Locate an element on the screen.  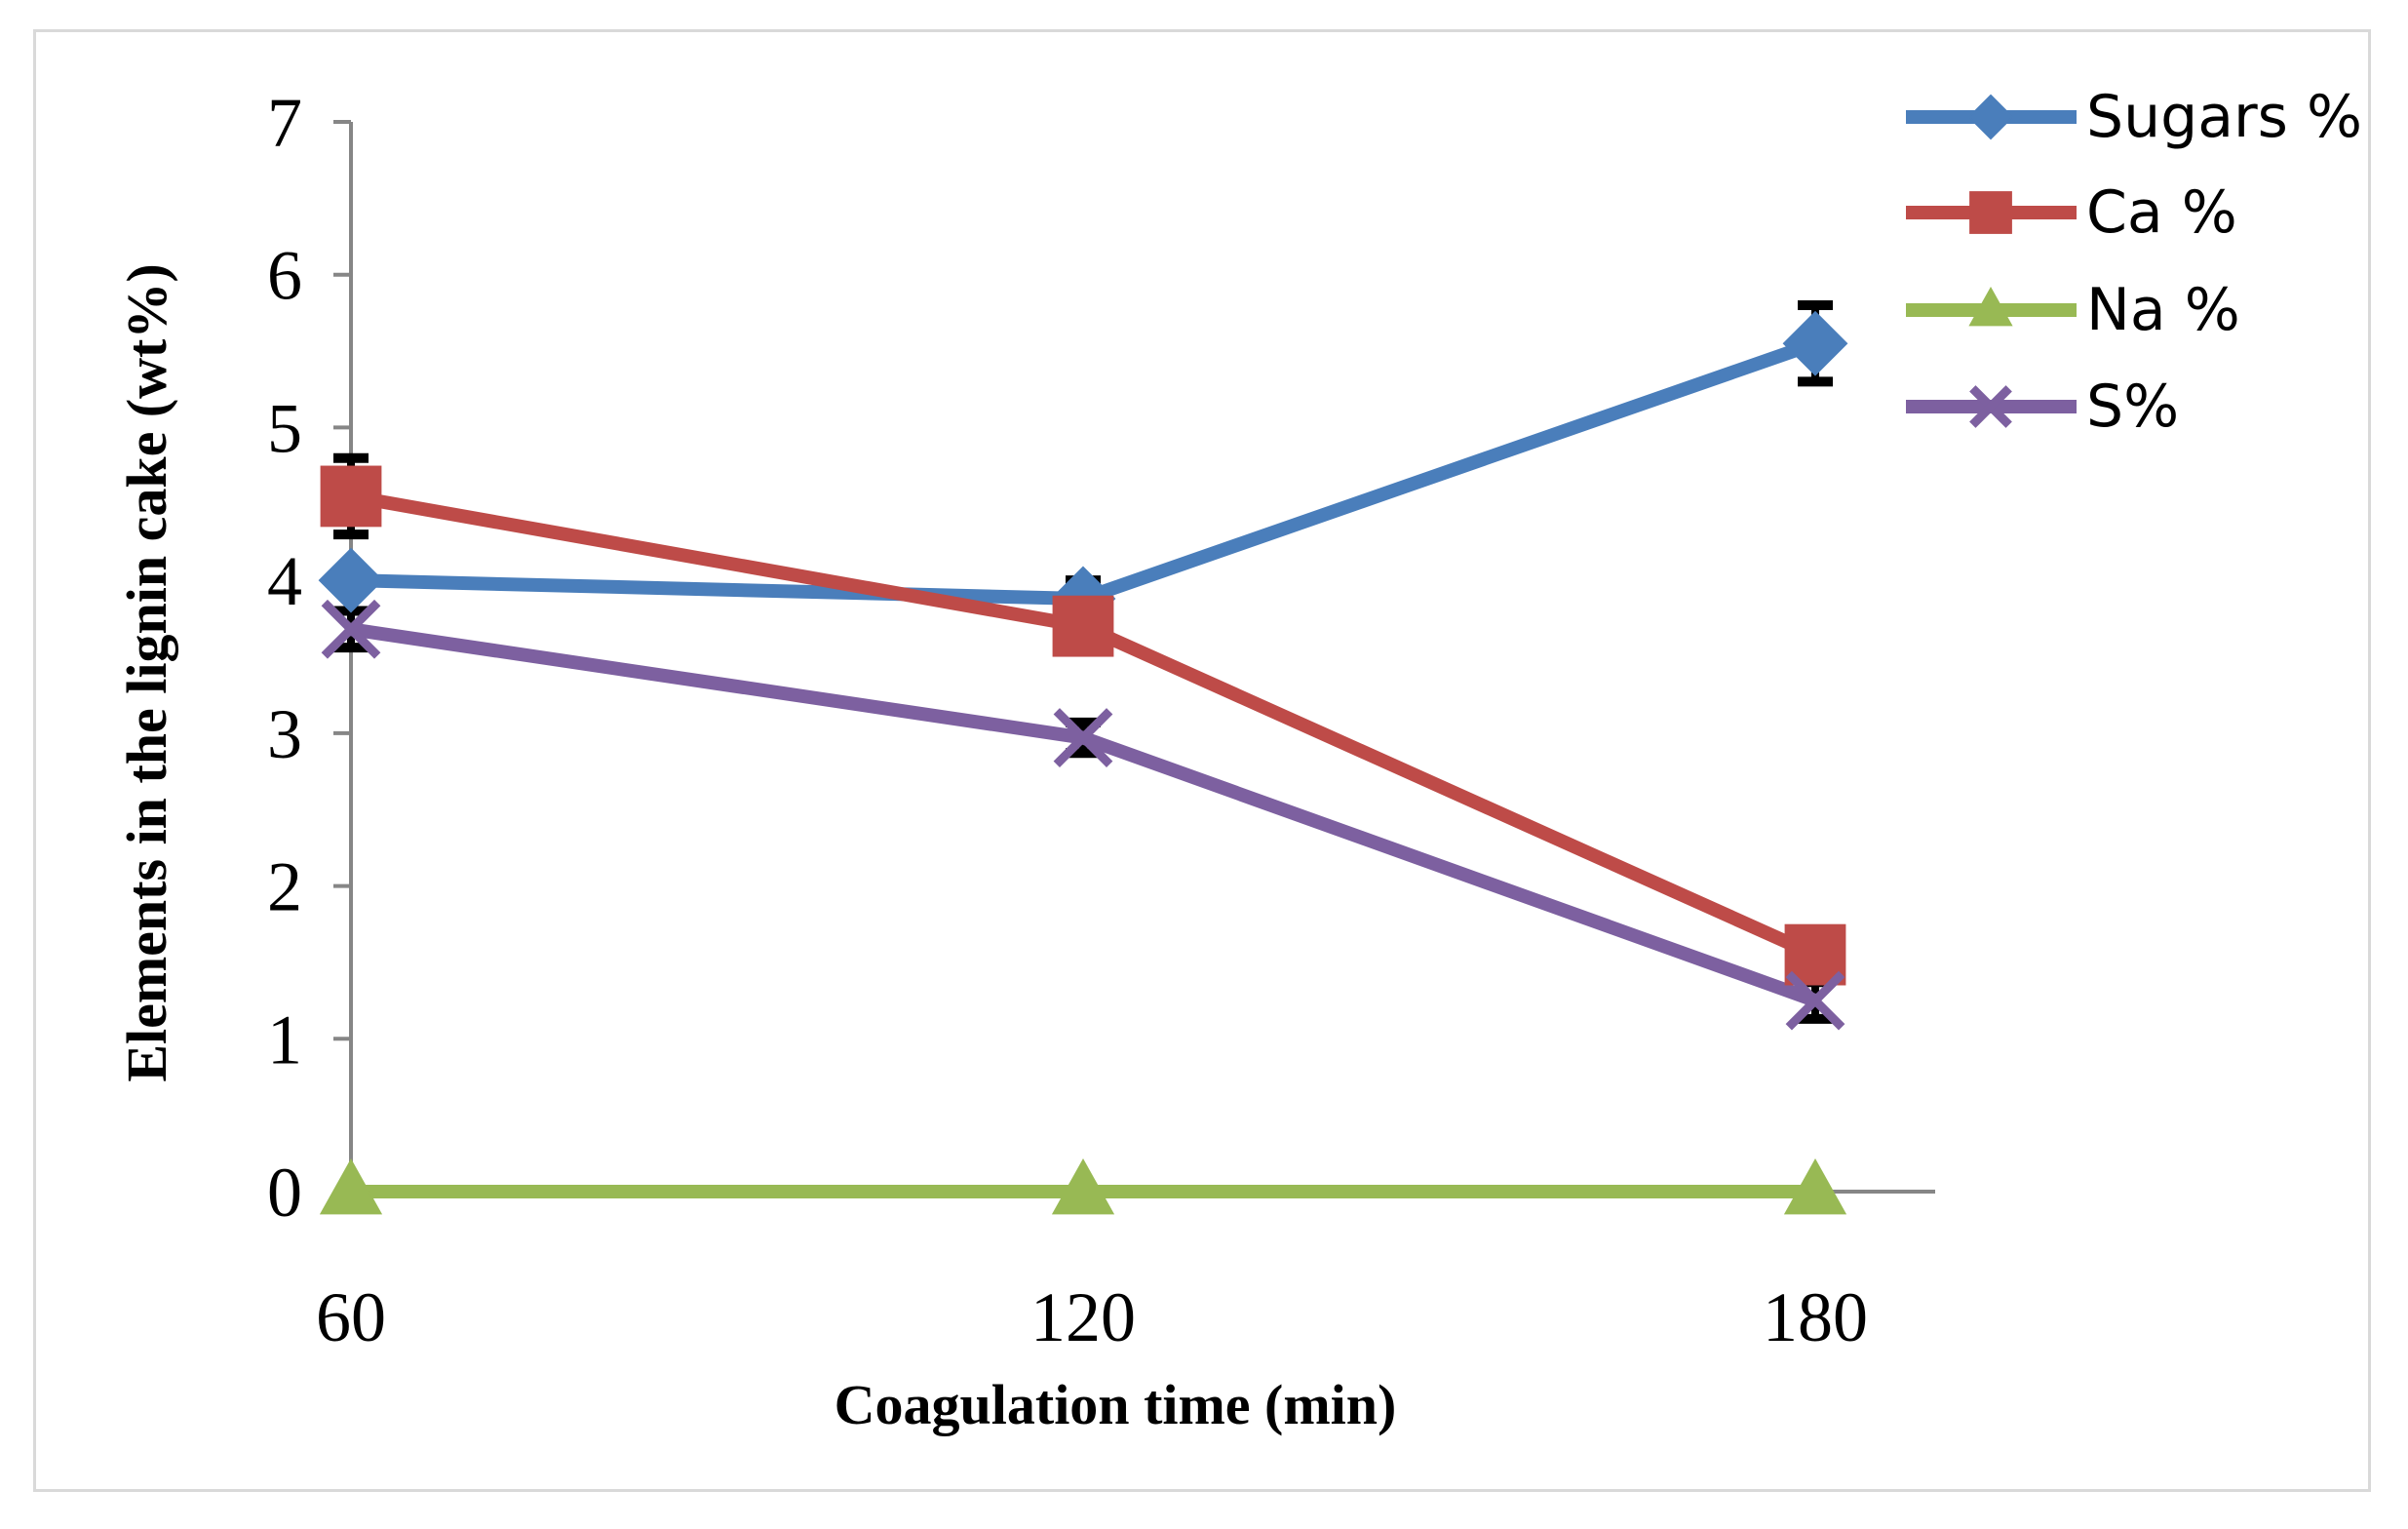
y-tick-label: 4 is located at coordinates (284, 581).